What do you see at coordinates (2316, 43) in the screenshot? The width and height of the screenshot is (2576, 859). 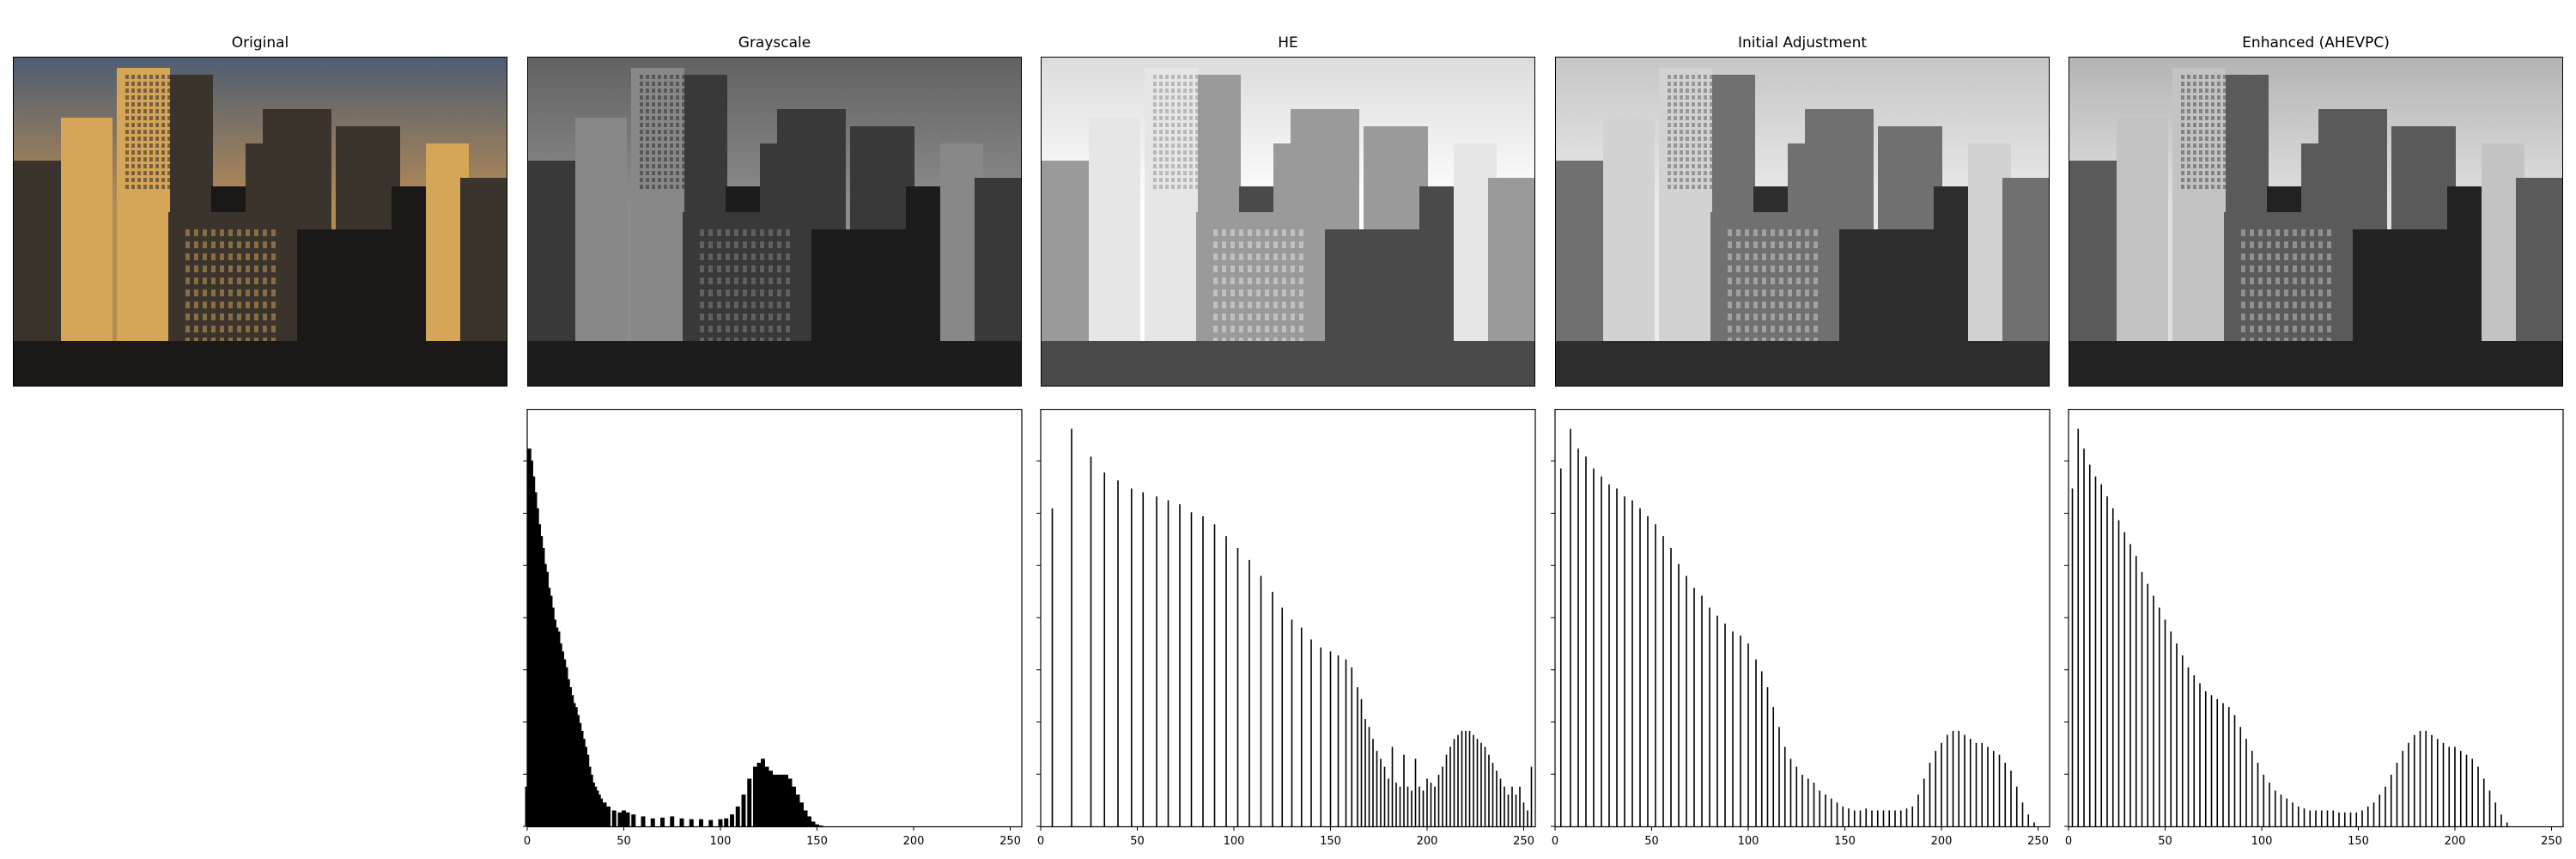 I see `panel-title-enhanced: Enhanced (AHEVPC)` at bounding box center [2316, 43].